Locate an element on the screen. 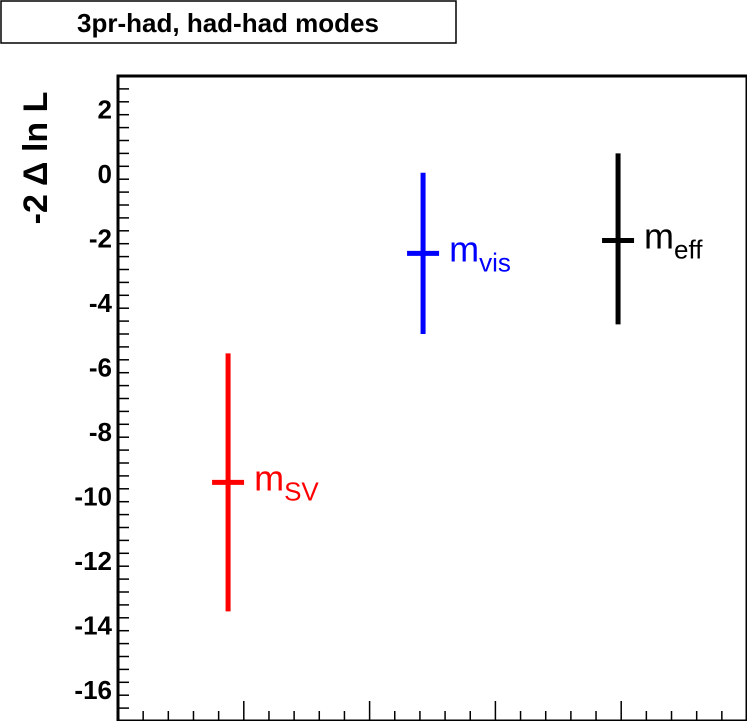  chart-title: 3pr-had, had-had modes is located at coordinates (228, 23).